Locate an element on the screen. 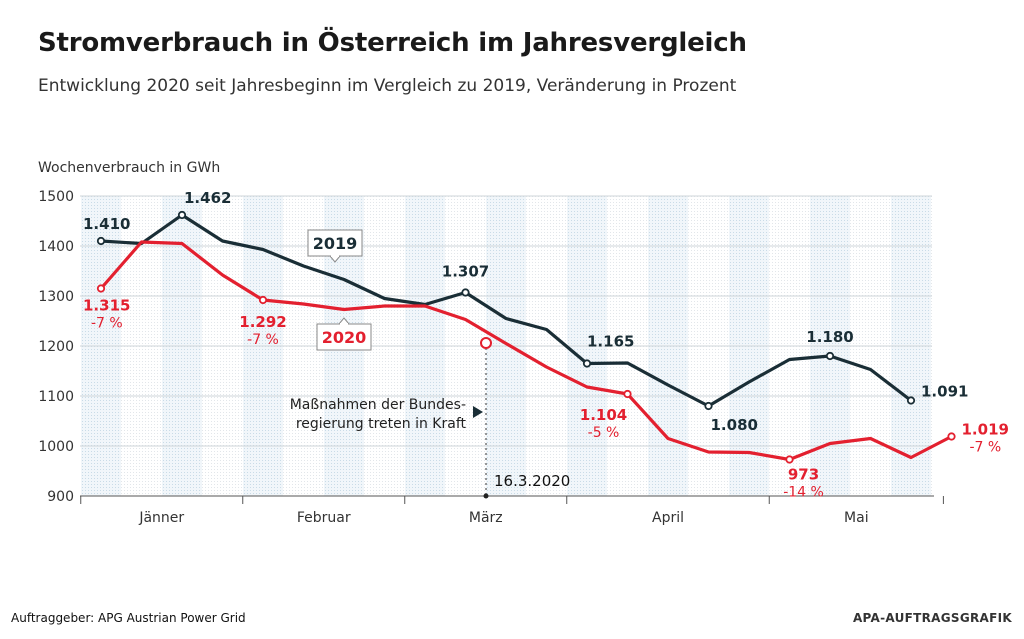 The height and width of the screenshot is (639, 1024). data-label-2019: 1.410 is located at coordinates (106, 224).